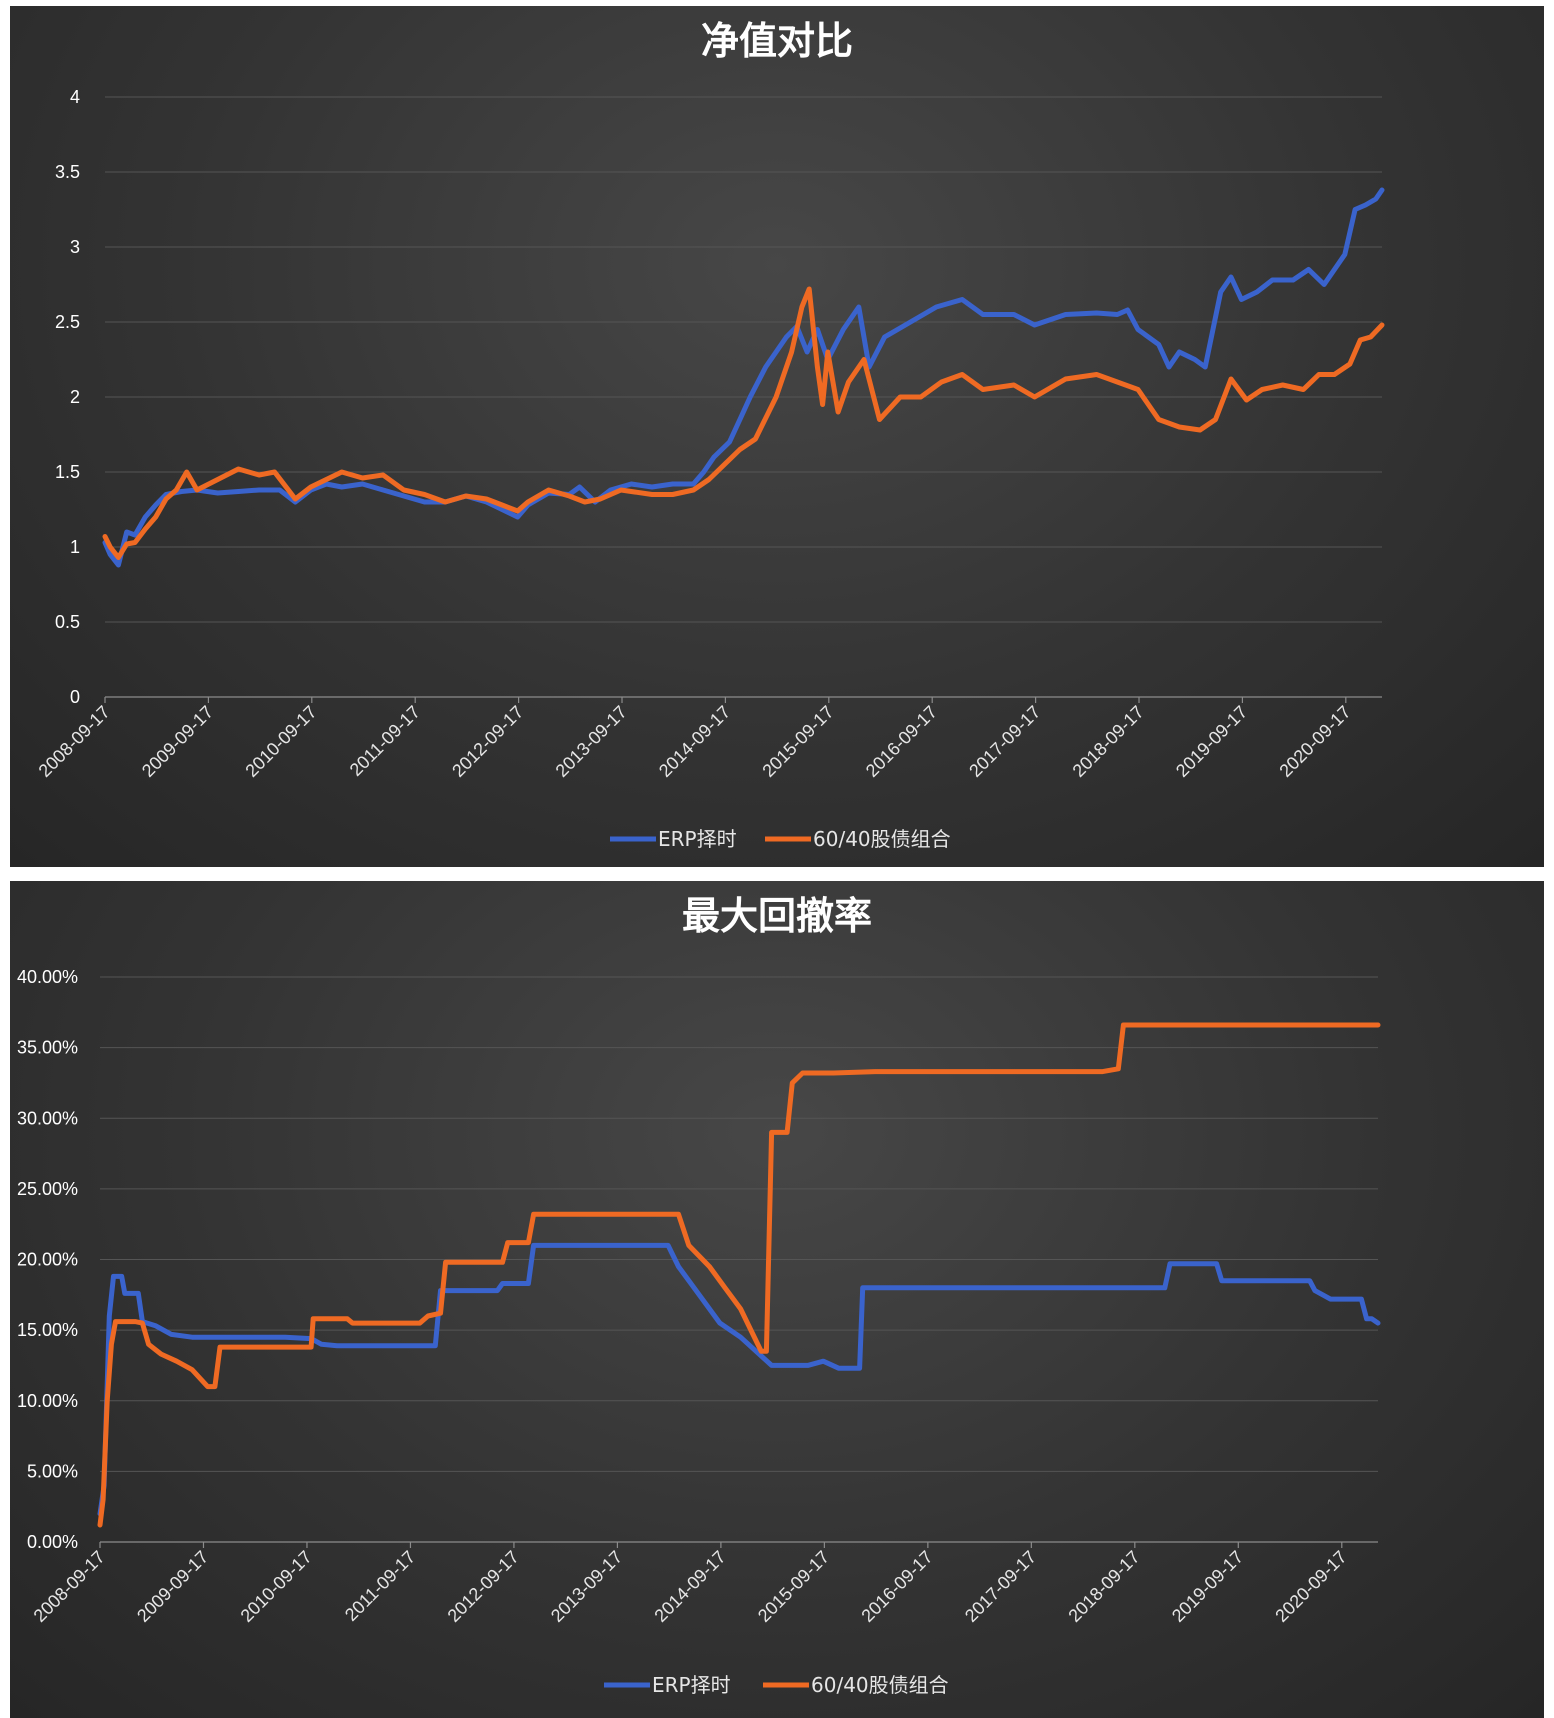 This screenshot has height=1718, width=1554. I want to click on y-tick-label: 2, so click(75, 397).